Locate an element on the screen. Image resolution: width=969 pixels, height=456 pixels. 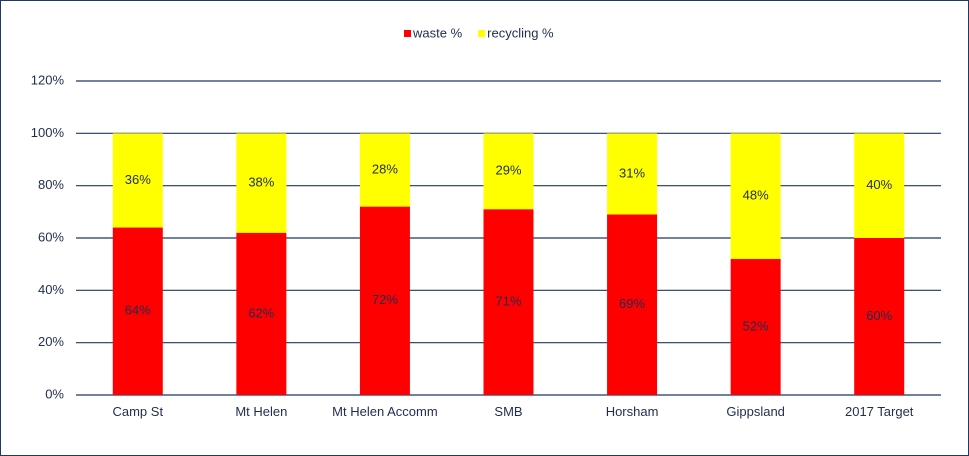
y-tick-label: 80% is located at coordinates (51, 184).